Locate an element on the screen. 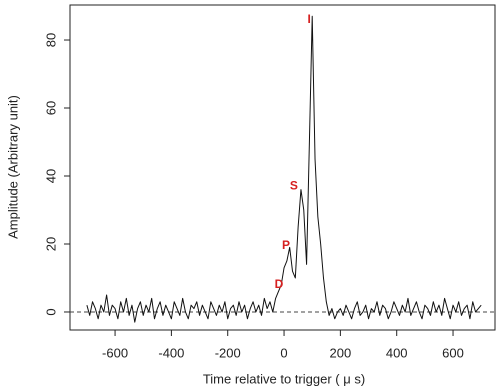 This screenshot has width=499, height=392. y-tick-label: 40 is located at coordinates (50, 176).